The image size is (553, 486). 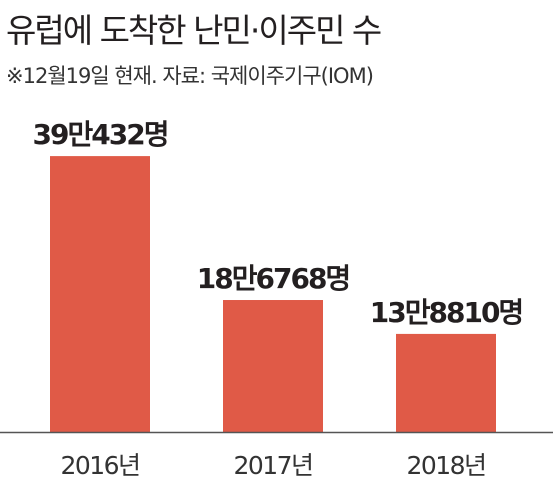 What do you see at coordinates (99, 465) in the screenshot?
I see `x-tick-label-1: 2016년` at bounding box center [99, 465].